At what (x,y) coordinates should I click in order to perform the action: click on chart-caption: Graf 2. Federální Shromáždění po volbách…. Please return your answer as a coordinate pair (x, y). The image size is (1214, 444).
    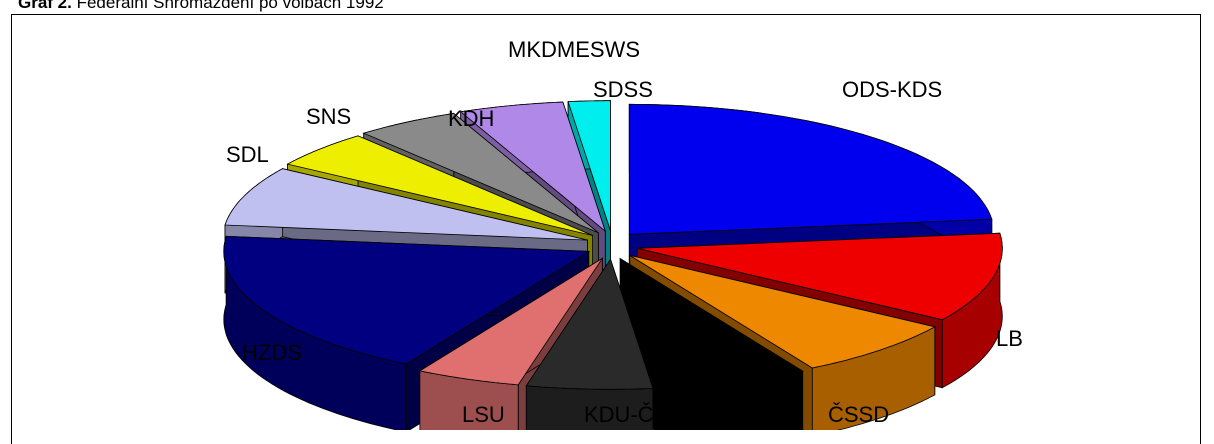
    Looking at the image, I should click on (201, 6).